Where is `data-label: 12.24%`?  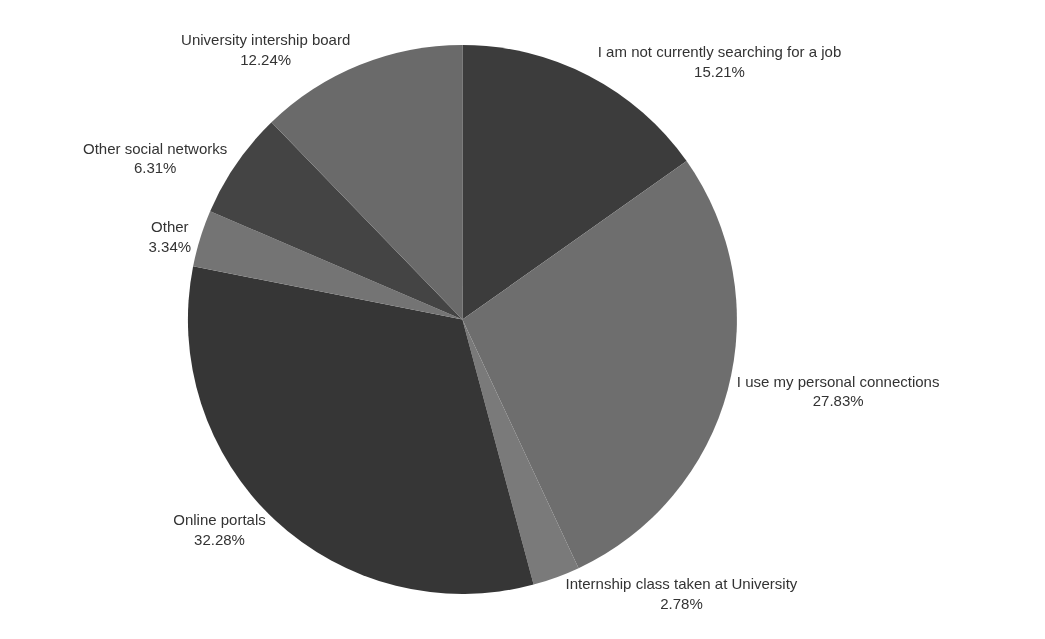 data-label: 12.24% is located at coordinates (266, 59).